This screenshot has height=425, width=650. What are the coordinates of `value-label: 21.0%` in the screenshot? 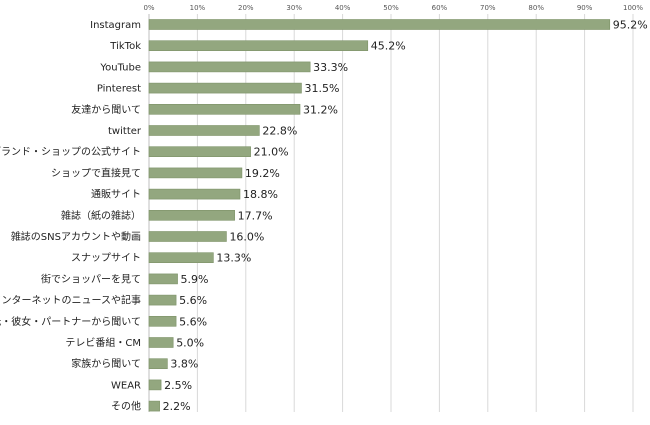 It's located at (271, 152).